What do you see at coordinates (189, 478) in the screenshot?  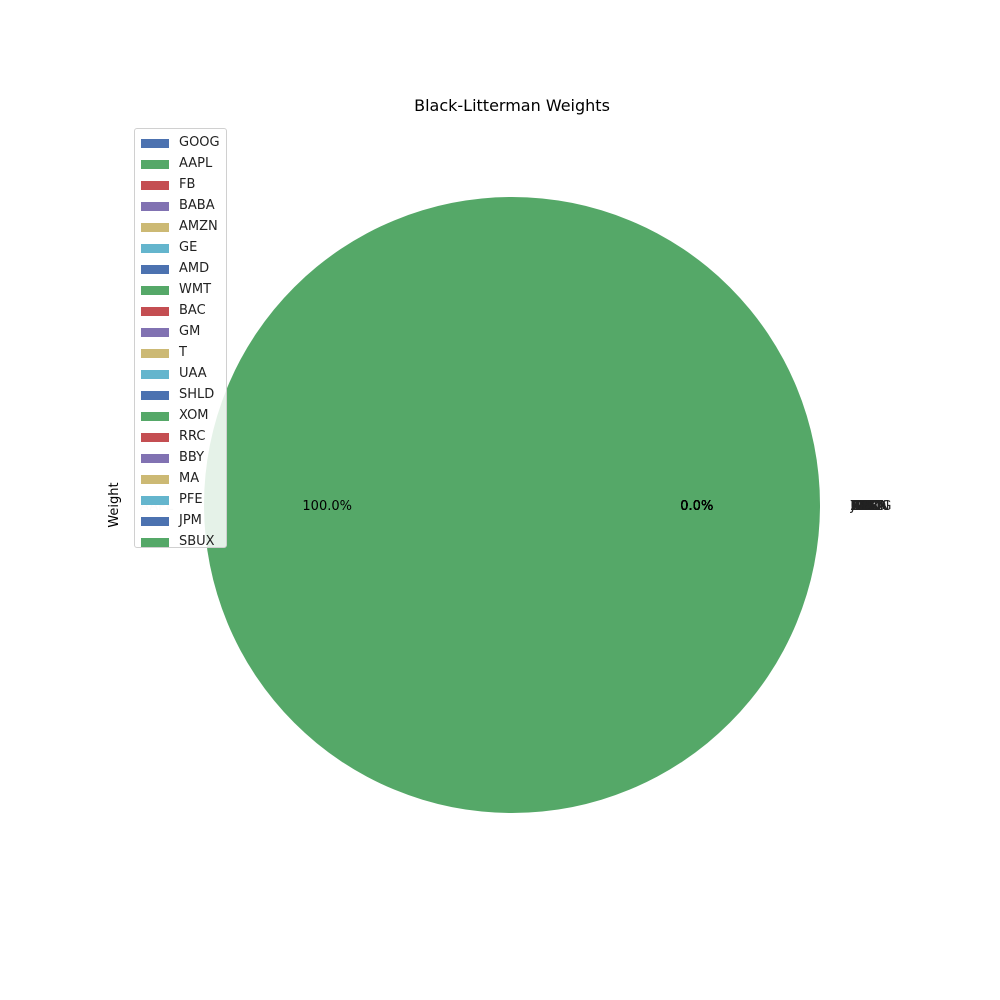 I see `legend-label: MA` at bounding box center [189, 478].